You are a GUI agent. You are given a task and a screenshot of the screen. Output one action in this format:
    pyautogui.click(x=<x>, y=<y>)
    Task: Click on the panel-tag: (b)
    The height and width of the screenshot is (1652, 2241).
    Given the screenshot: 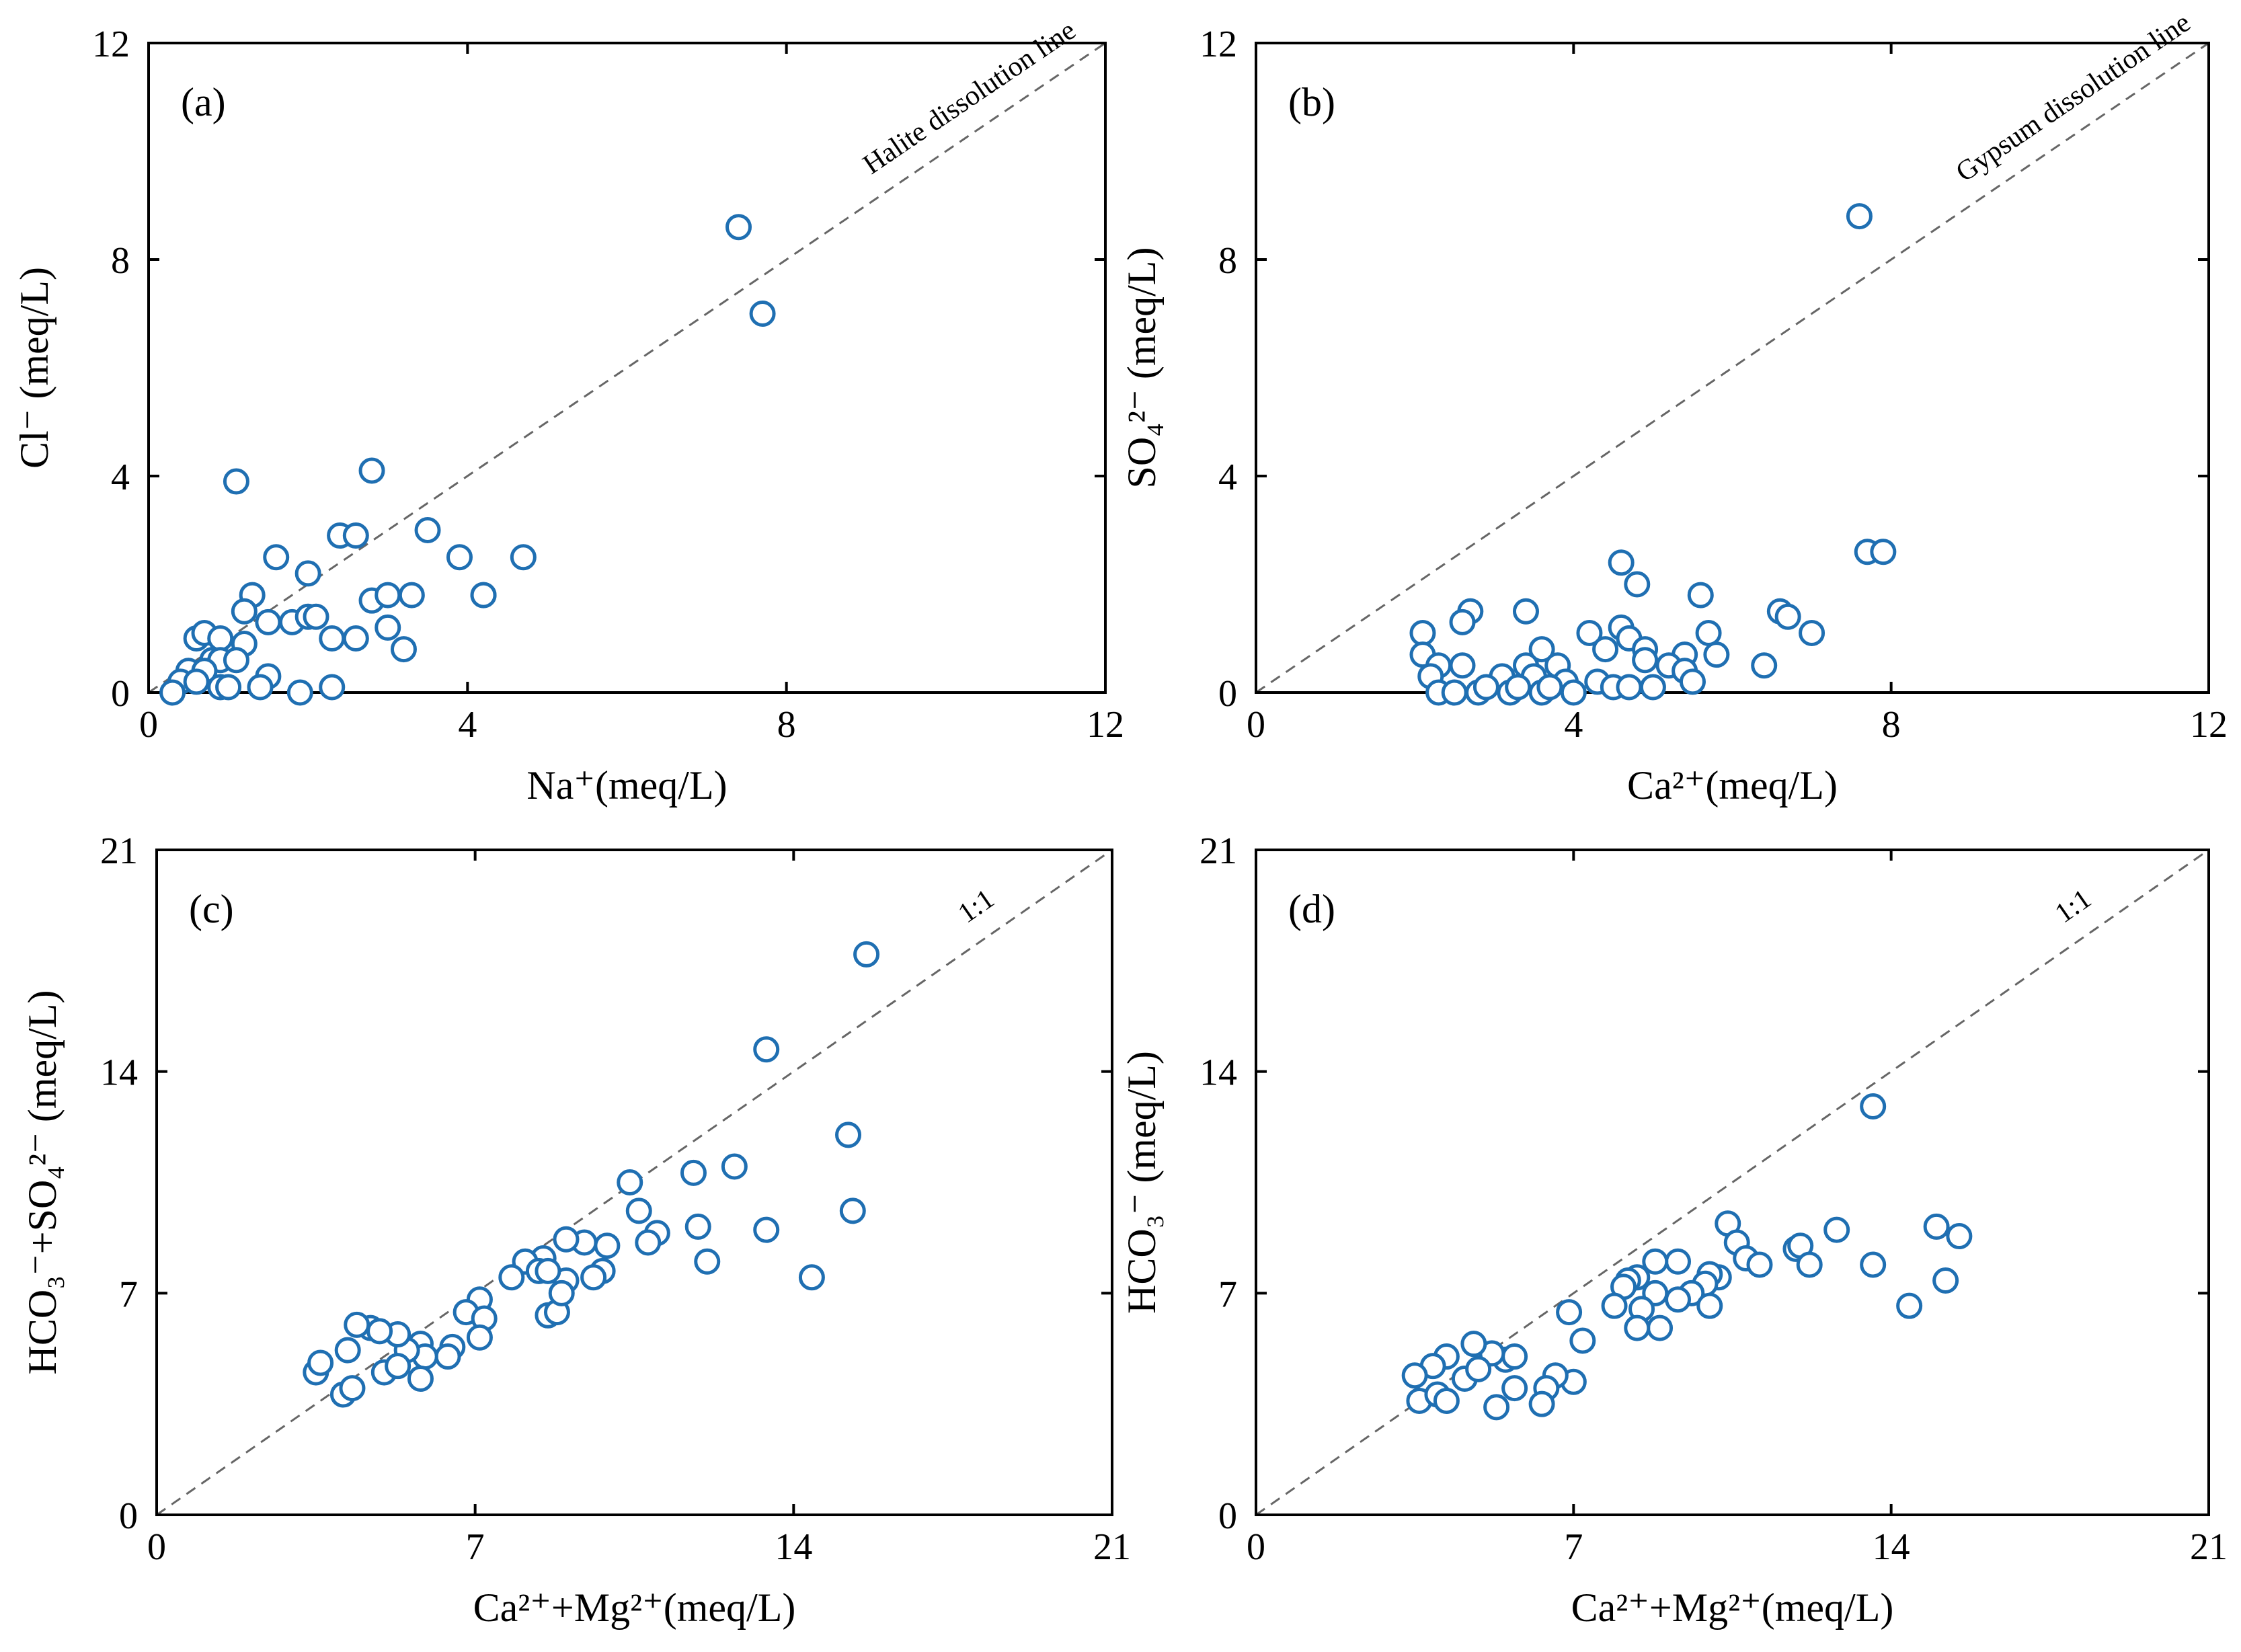 What is the action you would take?
    pyautogui.click(x=1312, y=102)
    